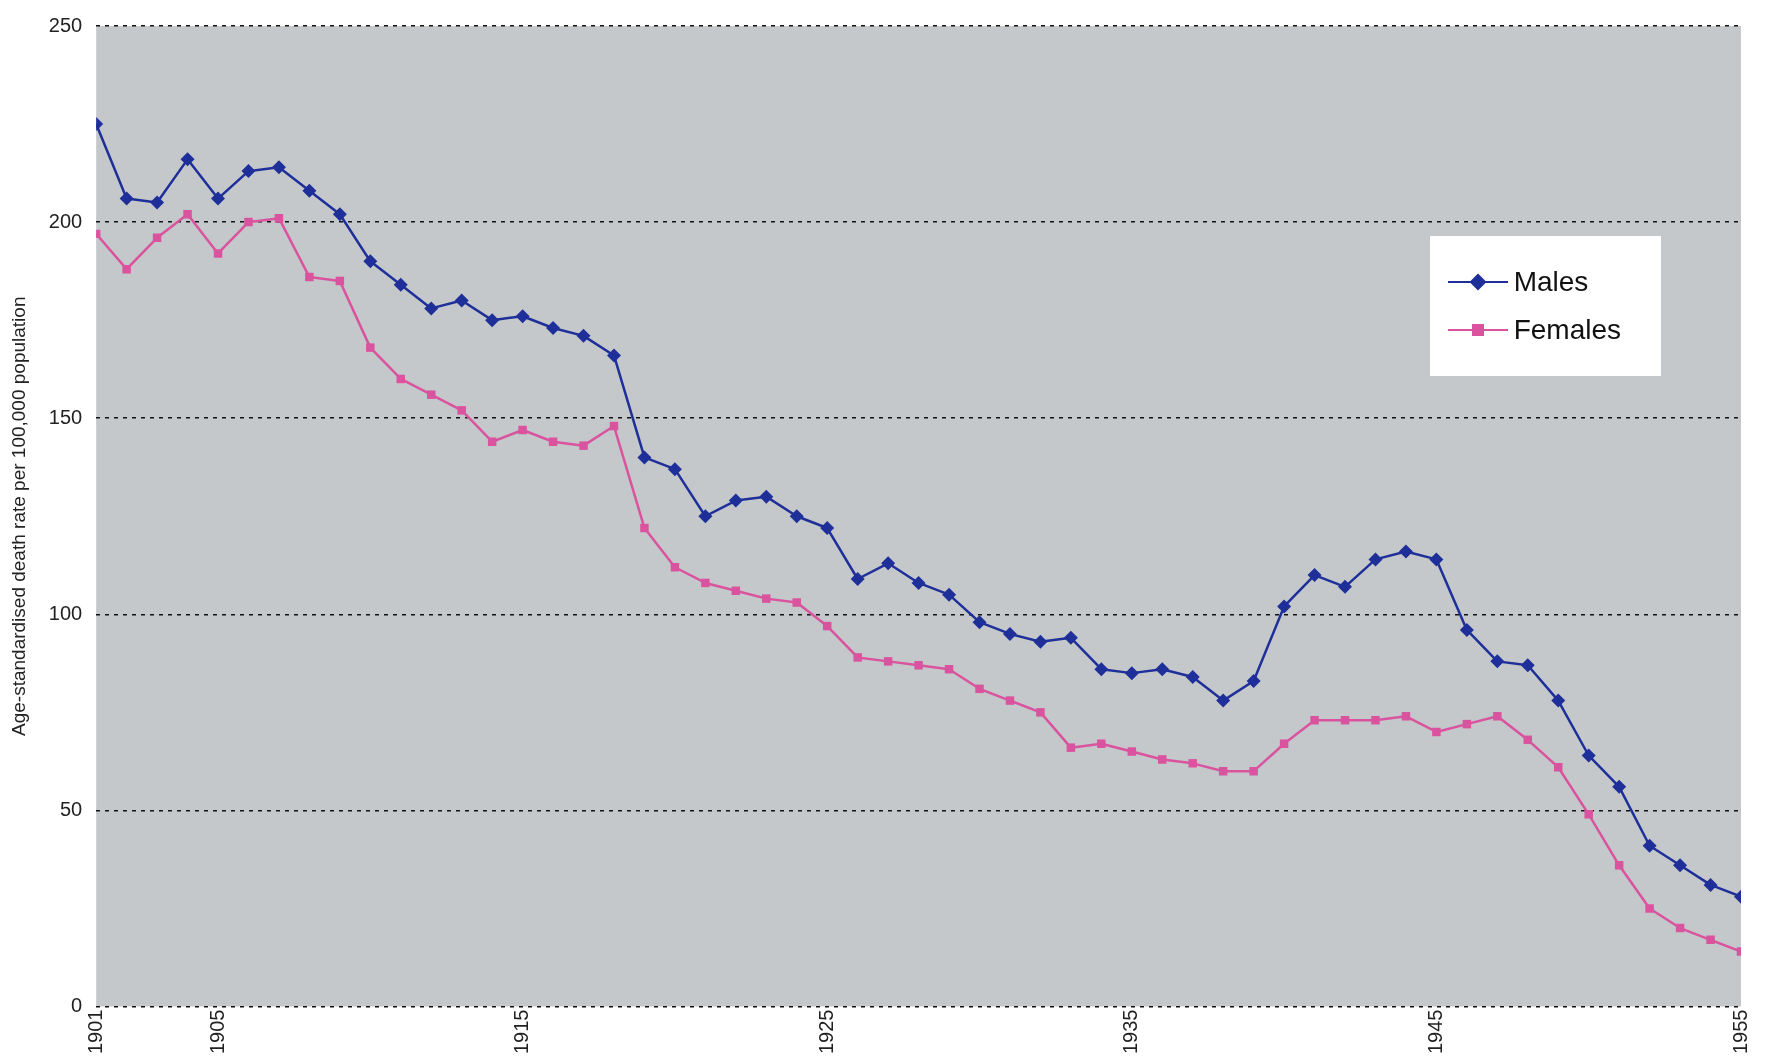  Describe the element at coordinates (216, 1032) in the screenshot. I see `x-tick-label: 1905` at that location.